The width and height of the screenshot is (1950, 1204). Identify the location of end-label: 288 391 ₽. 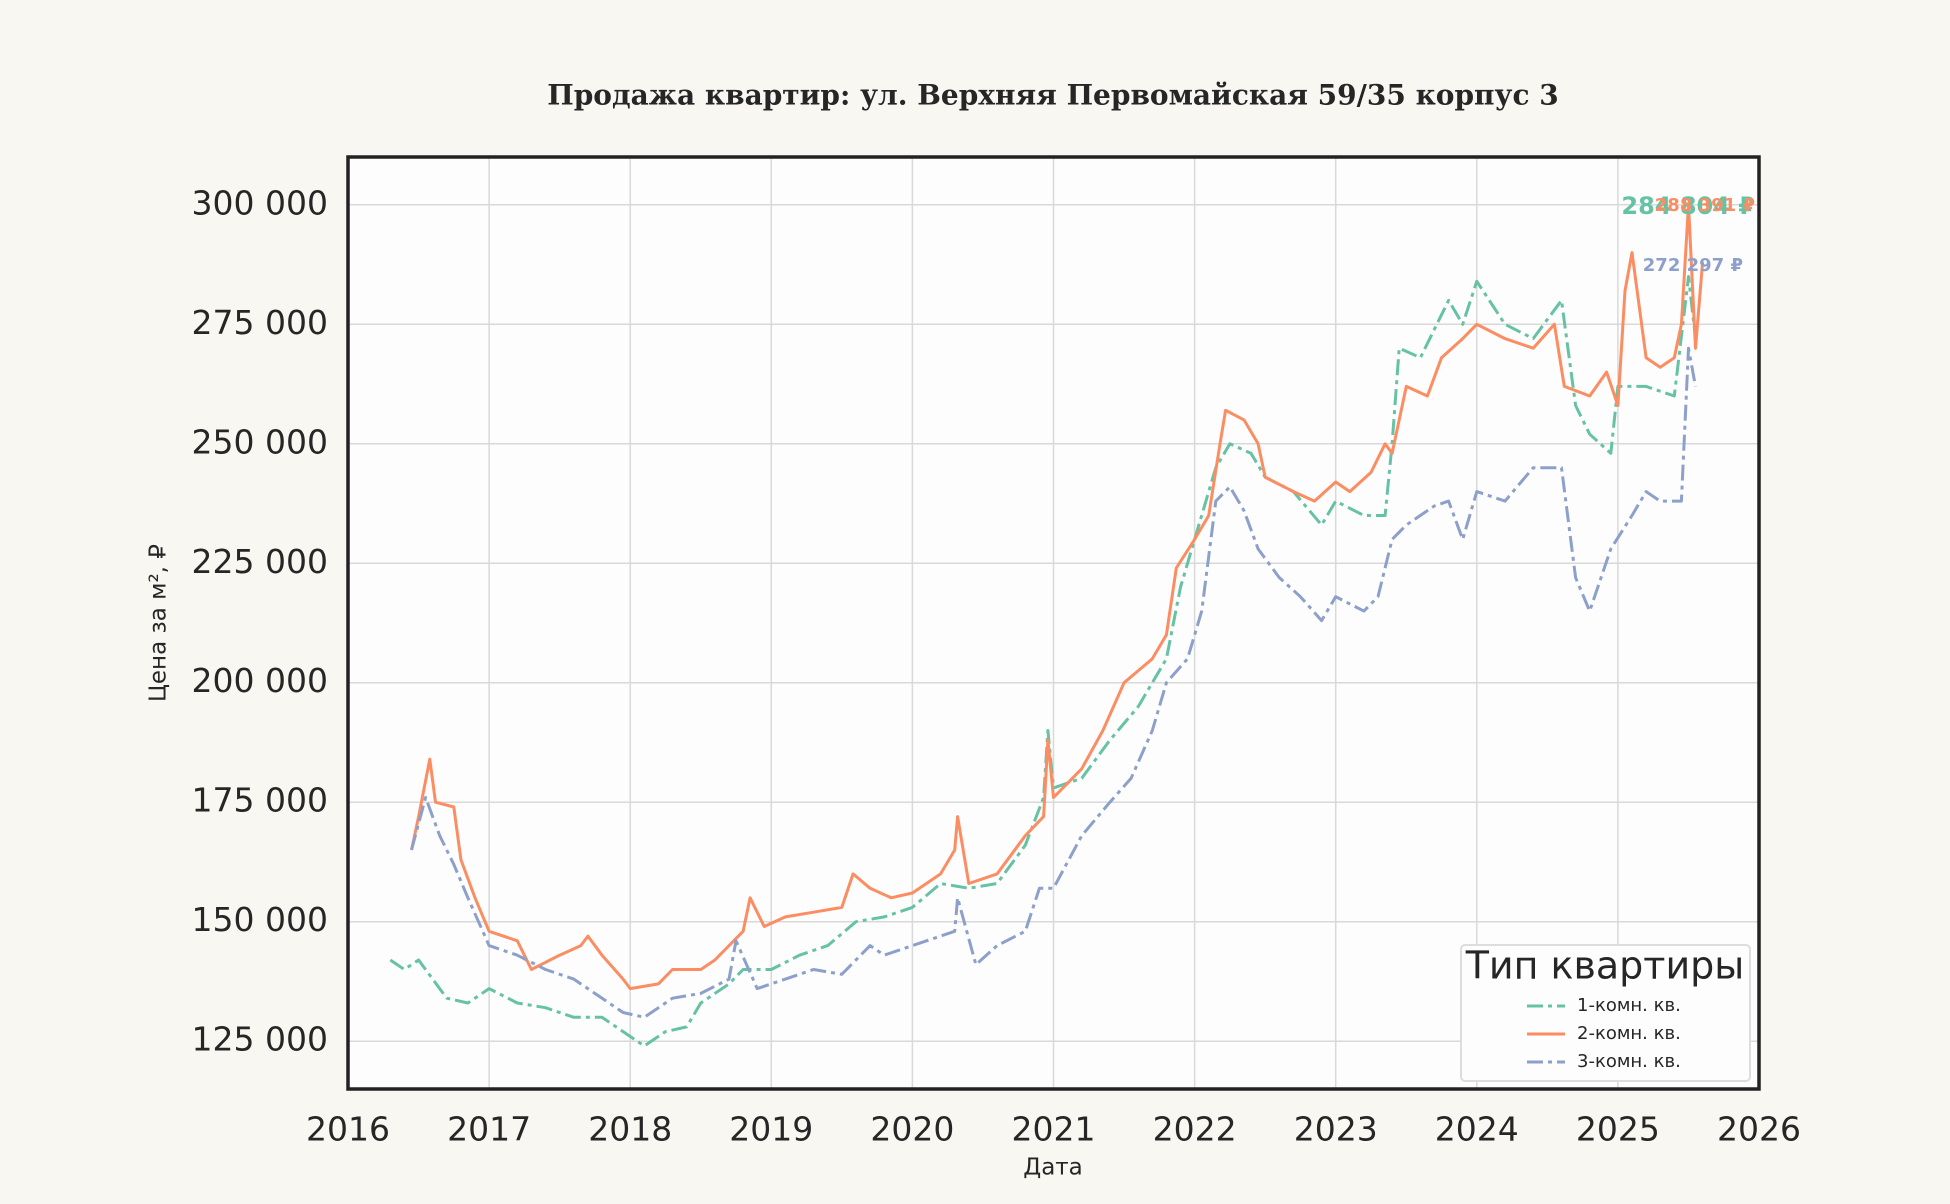
(1705, 205).